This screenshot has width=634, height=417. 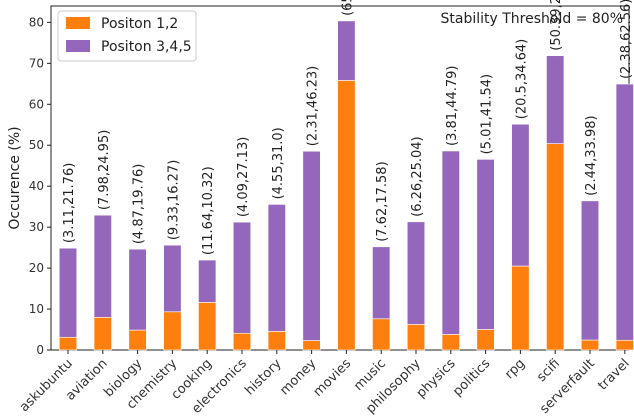 What do you see at coordinates (36, 104) in the screenshot?
I see `y-tick-label: 60` at bounding box center [36, 104].